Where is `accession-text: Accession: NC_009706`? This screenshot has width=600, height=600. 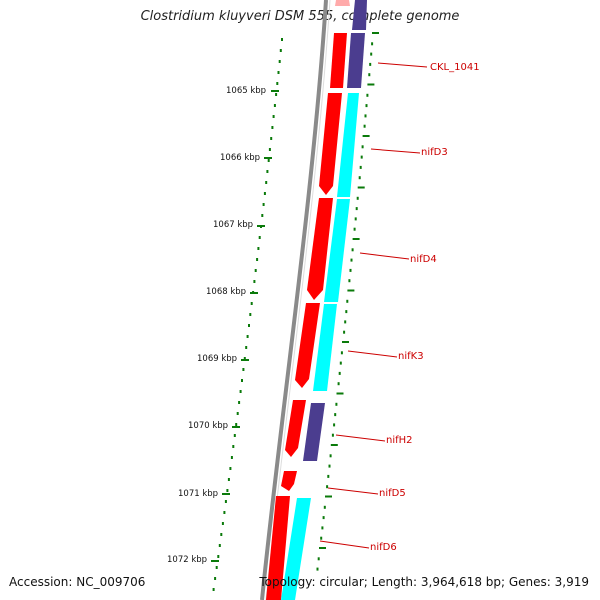
accession-text: Accession: NC_009706 is located at coordinates (77, 582).